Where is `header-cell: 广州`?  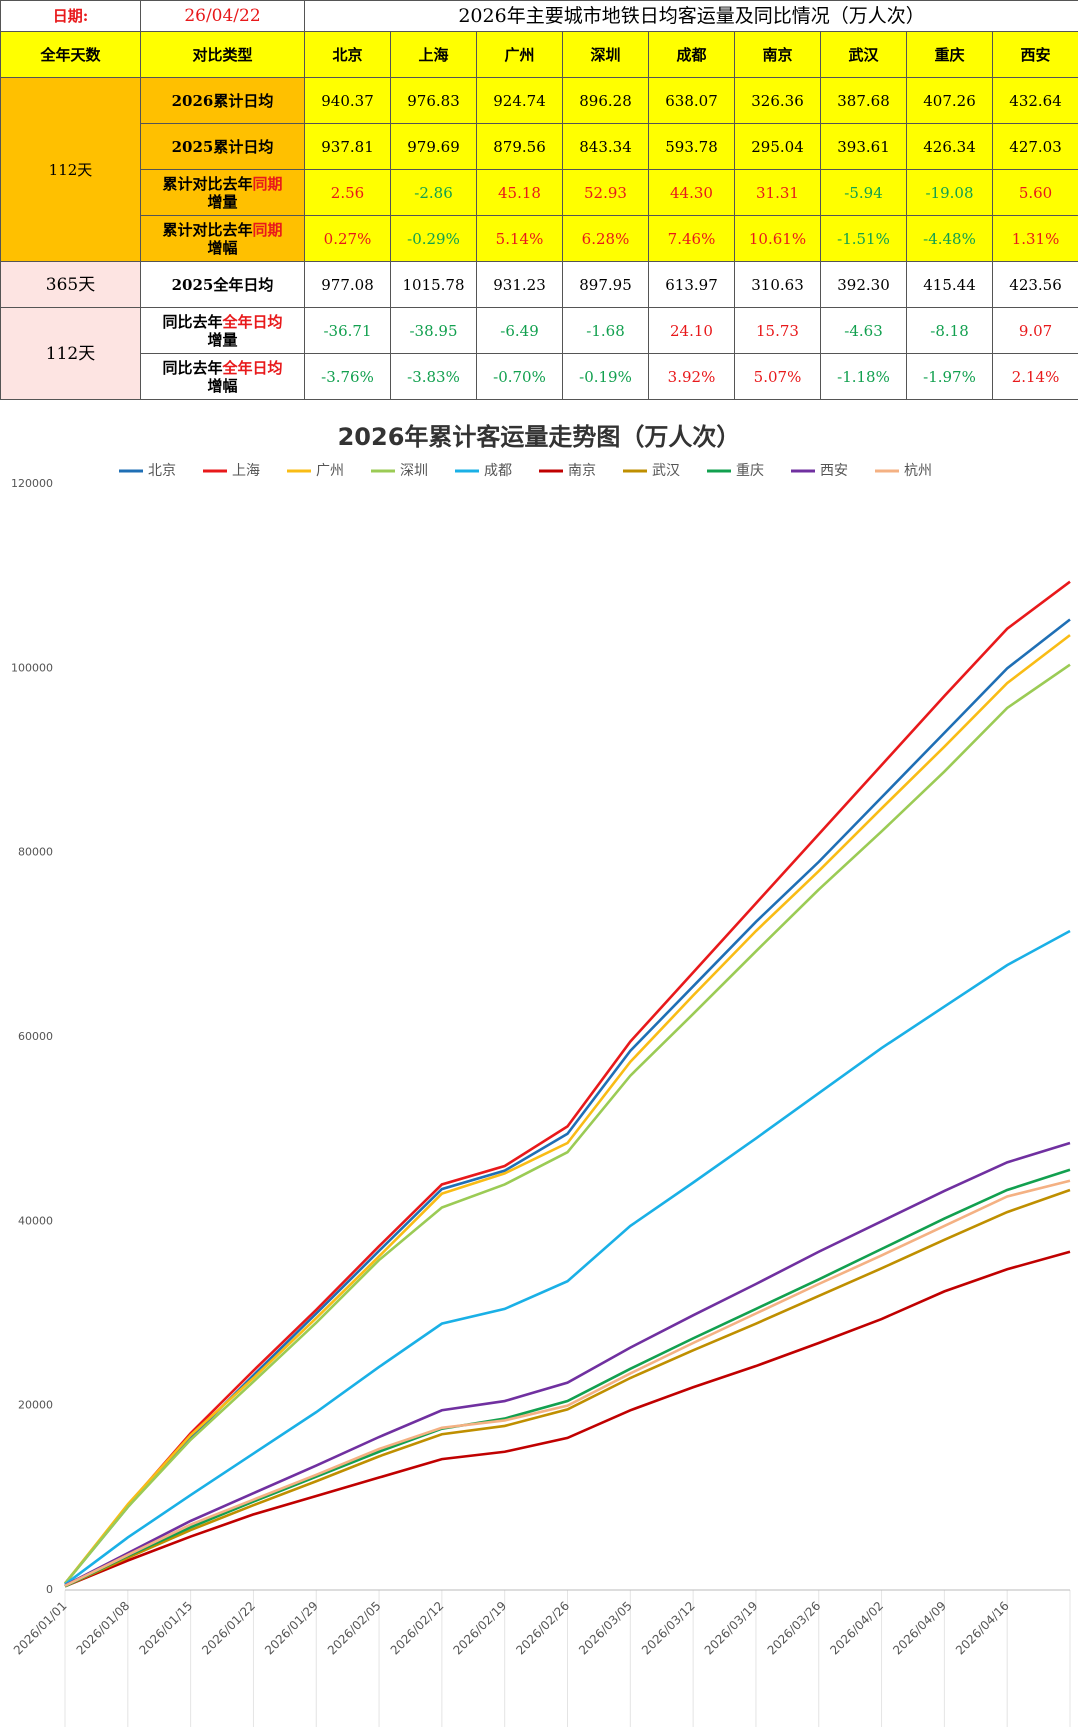 header-cell: 广州 is located at coordinates (520, 55).